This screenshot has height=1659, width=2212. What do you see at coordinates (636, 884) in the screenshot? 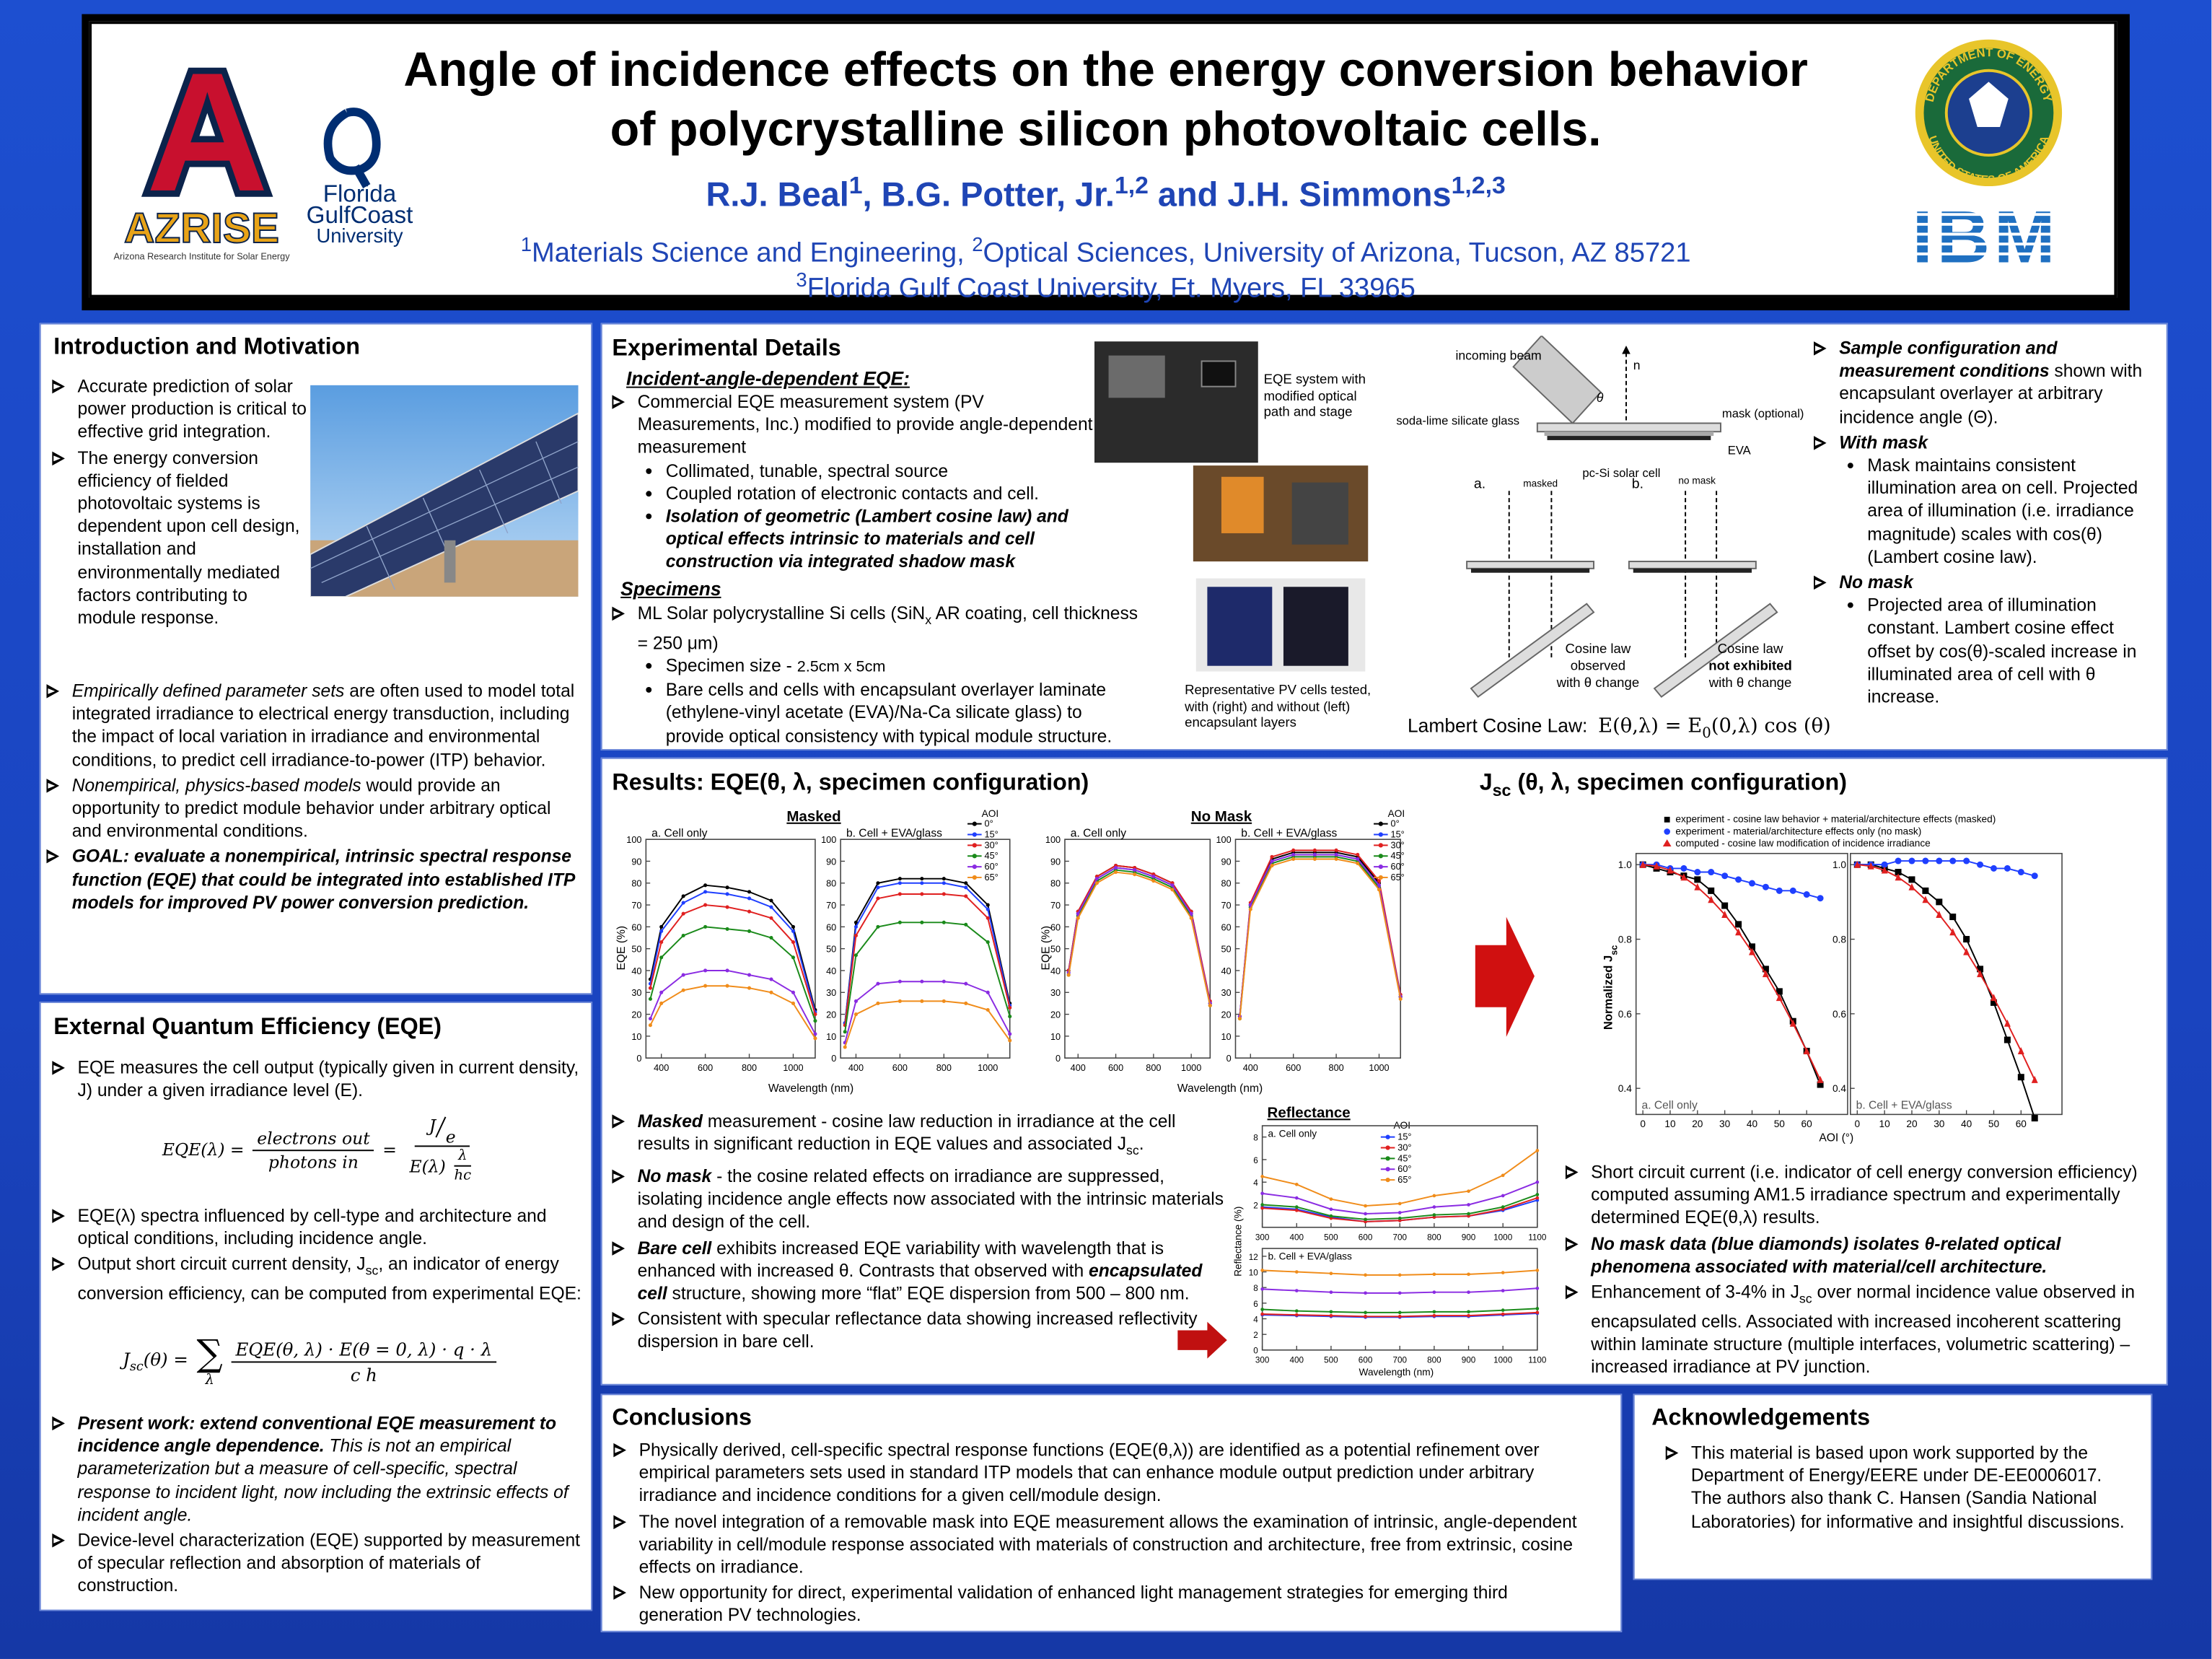
I see `y-tick-label: 80` at bounding box center [636, 884].